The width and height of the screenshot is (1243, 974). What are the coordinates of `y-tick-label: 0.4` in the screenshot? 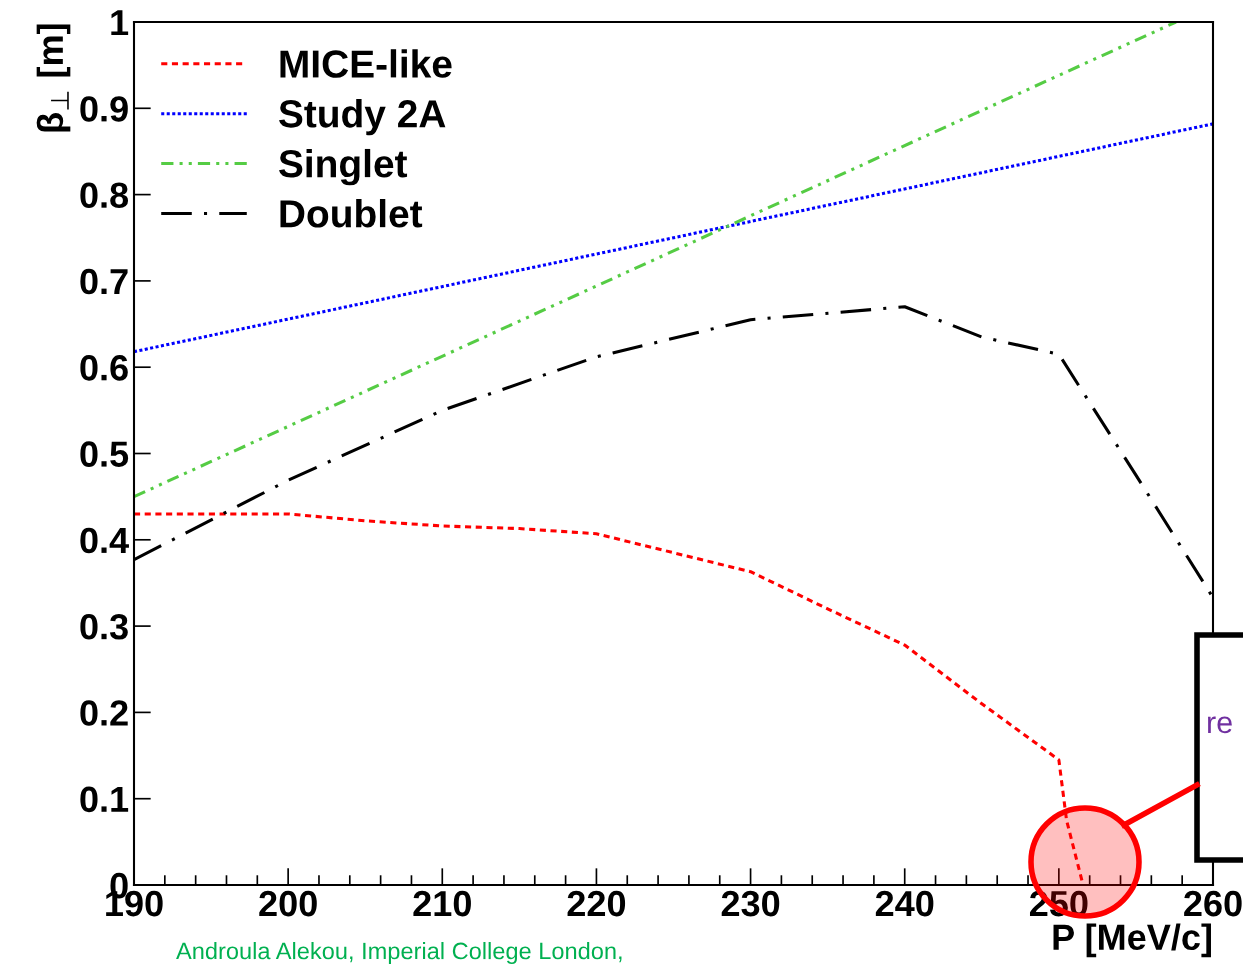 It's located at (104, 540).